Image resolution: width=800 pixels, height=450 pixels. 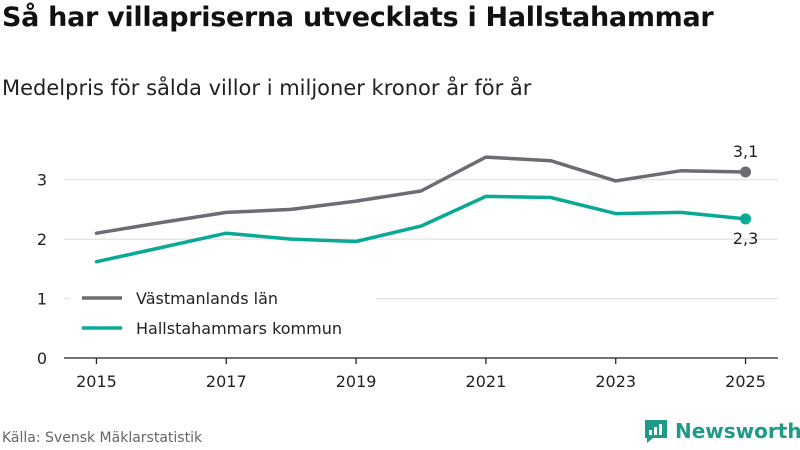 I want to click on legend-label: Hallstahammars kommun, so click(x=239, y=328).